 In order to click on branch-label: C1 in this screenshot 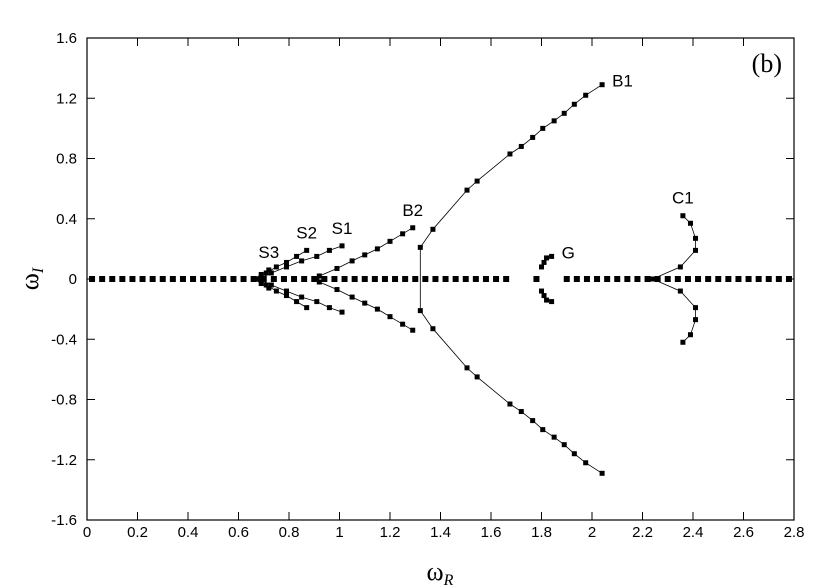, I will do `click(683, 198)`.